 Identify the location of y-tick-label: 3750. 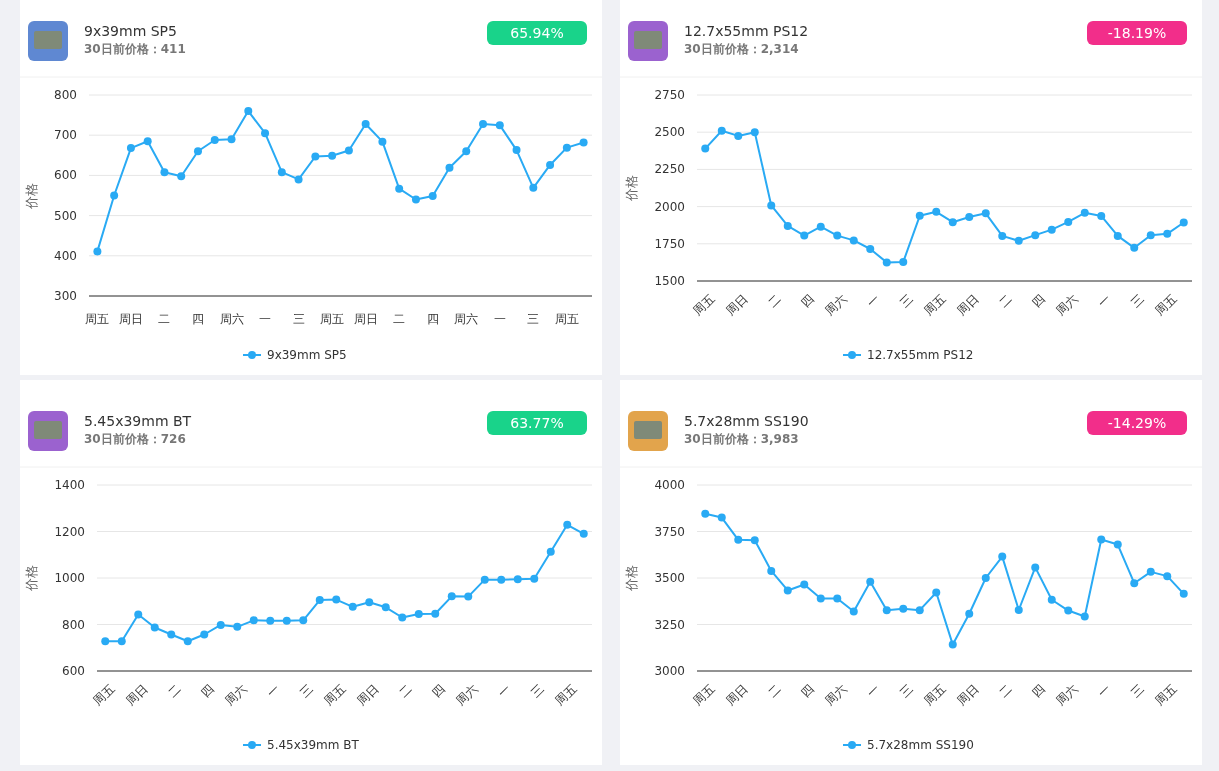
(669, 531).